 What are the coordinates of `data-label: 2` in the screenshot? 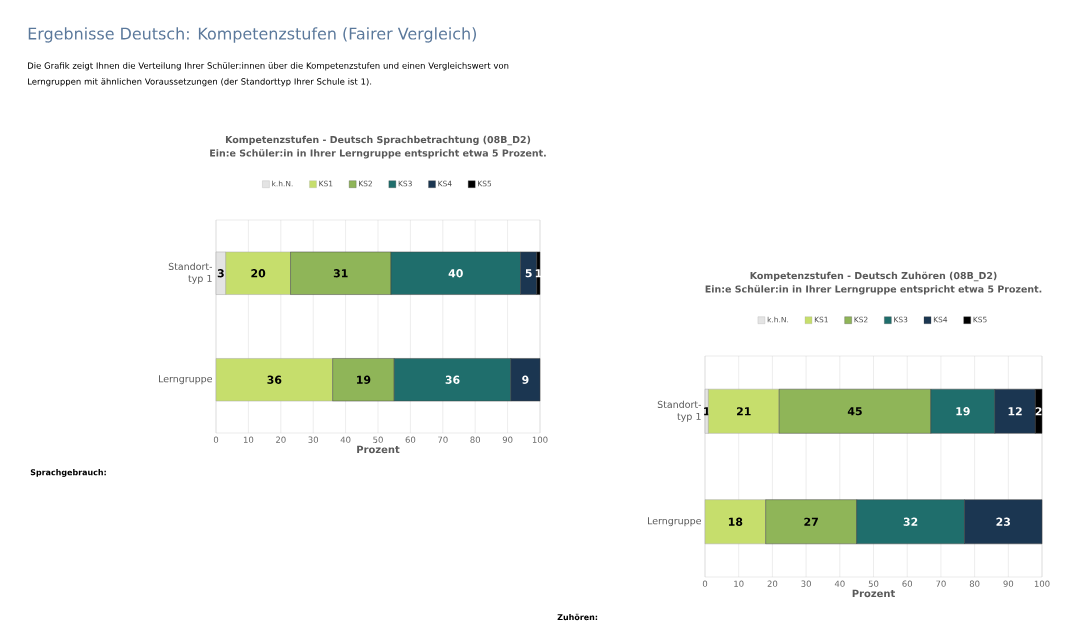 It's located at (1038, 411).